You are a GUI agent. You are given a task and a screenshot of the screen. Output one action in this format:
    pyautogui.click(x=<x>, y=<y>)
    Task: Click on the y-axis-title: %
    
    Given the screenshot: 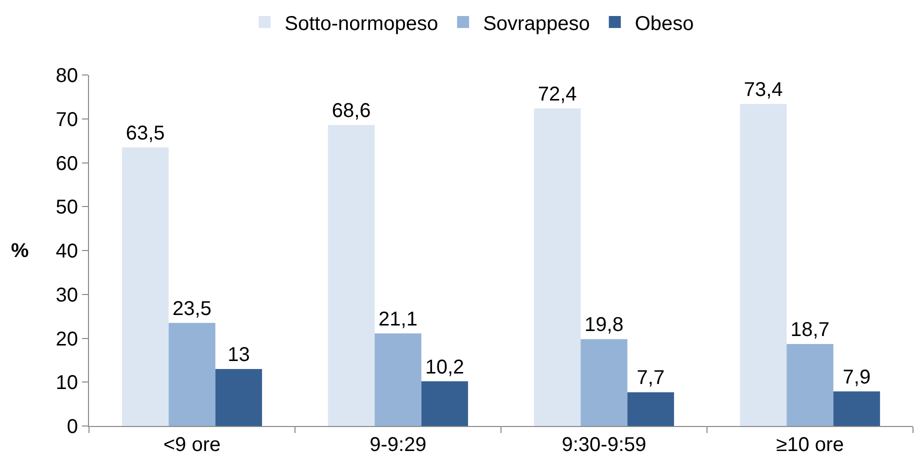 What is the action you would take?
    pyautogui.click(x=20, y=251)
    